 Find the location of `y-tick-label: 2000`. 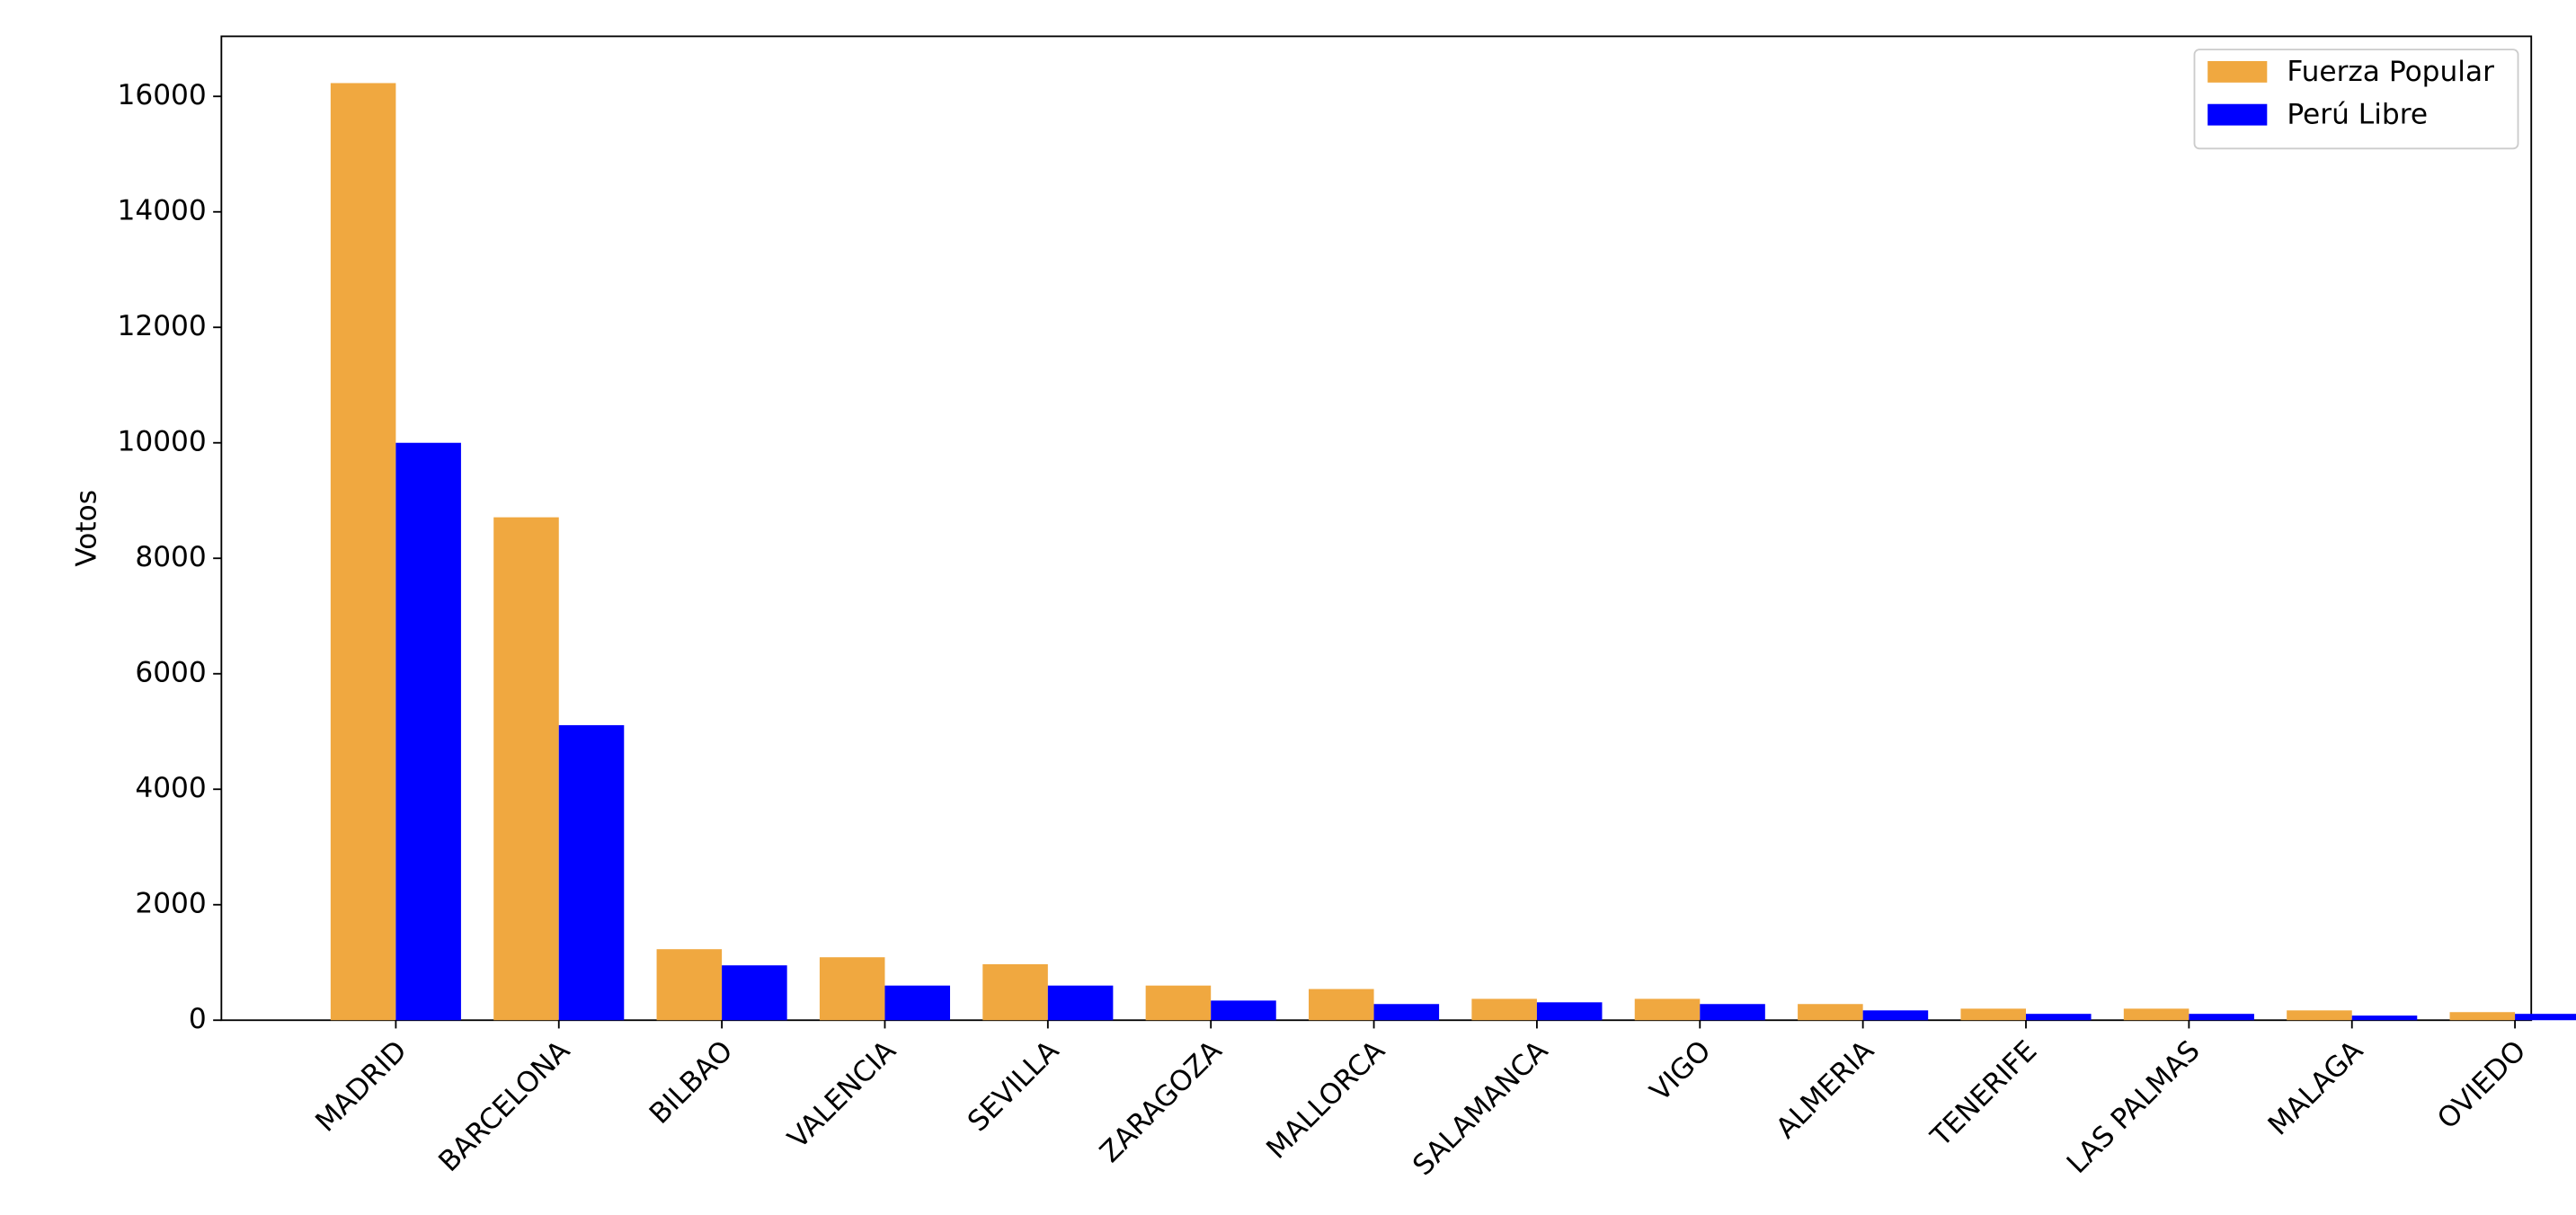

y-tick-label: 2000 is located at coordinates (170, 904).